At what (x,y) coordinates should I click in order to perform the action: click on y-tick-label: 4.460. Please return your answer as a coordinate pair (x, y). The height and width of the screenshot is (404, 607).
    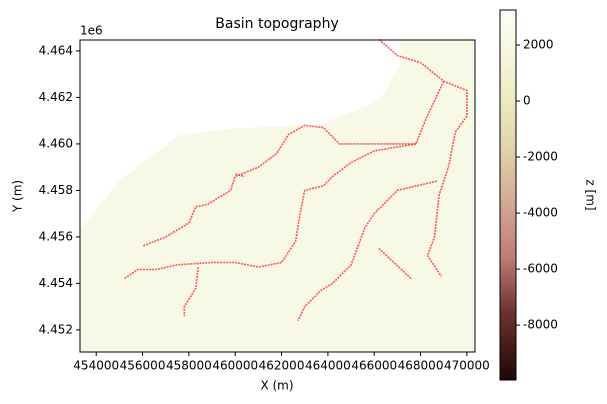
    Looking at the image, I should click on (56, 143).